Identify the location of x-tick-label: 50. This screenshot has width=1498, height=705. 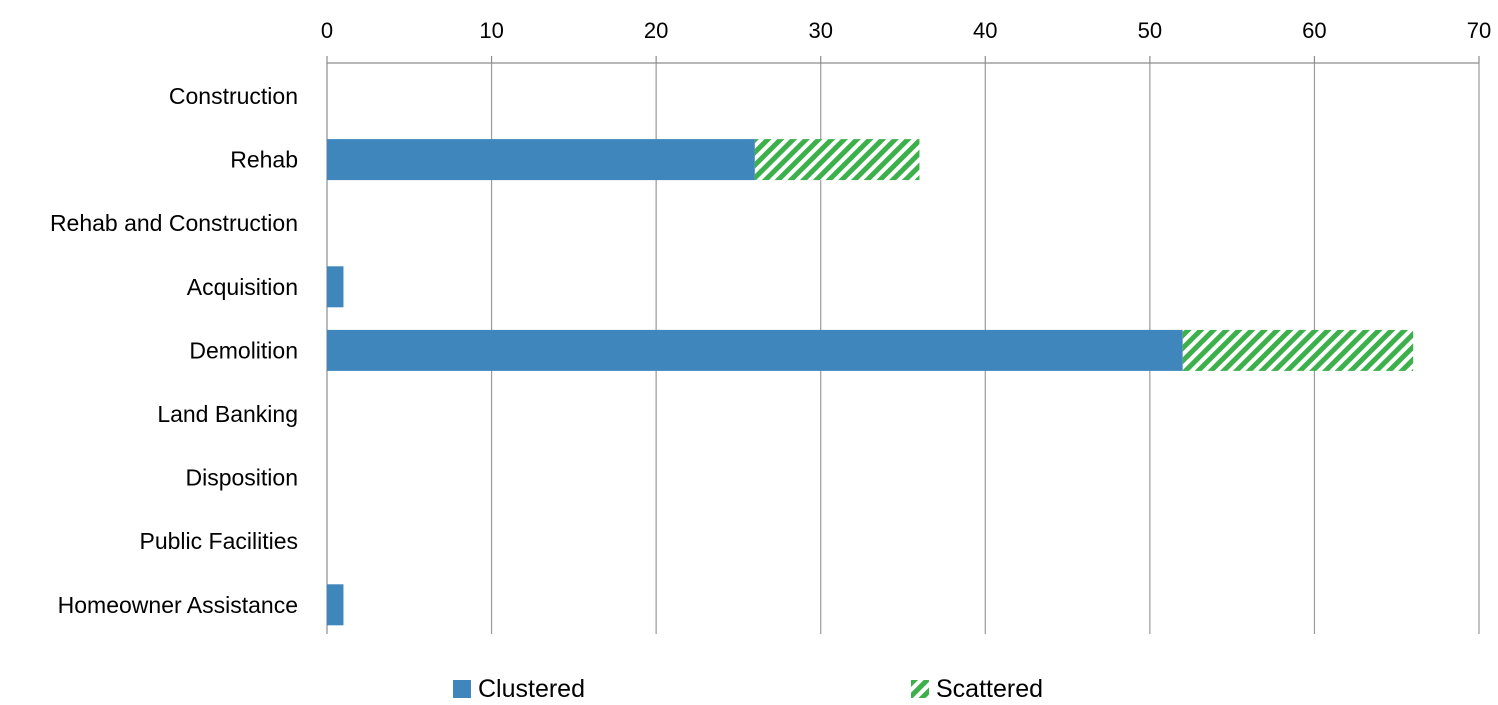
(1150, 30).